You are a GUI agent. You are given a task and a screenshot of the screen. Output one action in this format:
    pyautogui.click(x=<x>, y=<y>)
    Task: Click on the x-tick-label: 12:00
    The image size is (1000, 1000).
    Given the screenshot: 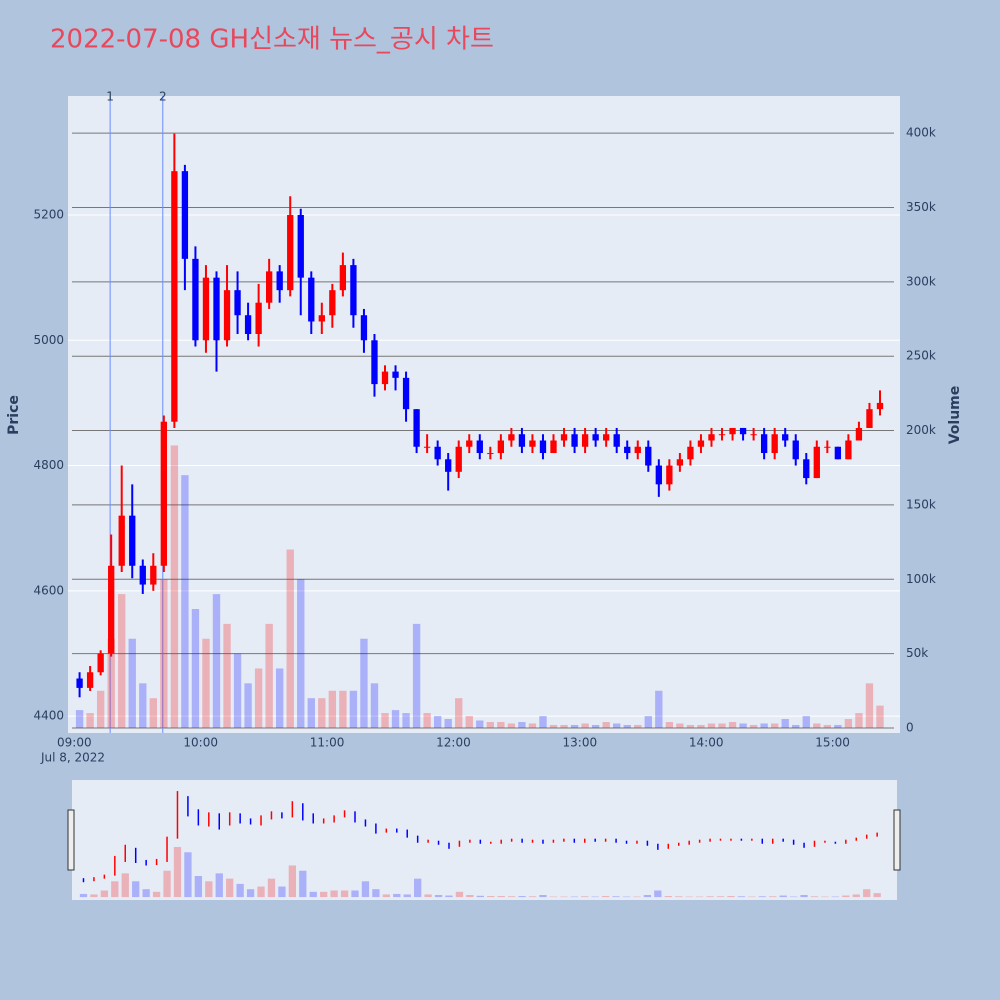 What is the action you would take?
    pyautogui.click(x=453, y=743)
    